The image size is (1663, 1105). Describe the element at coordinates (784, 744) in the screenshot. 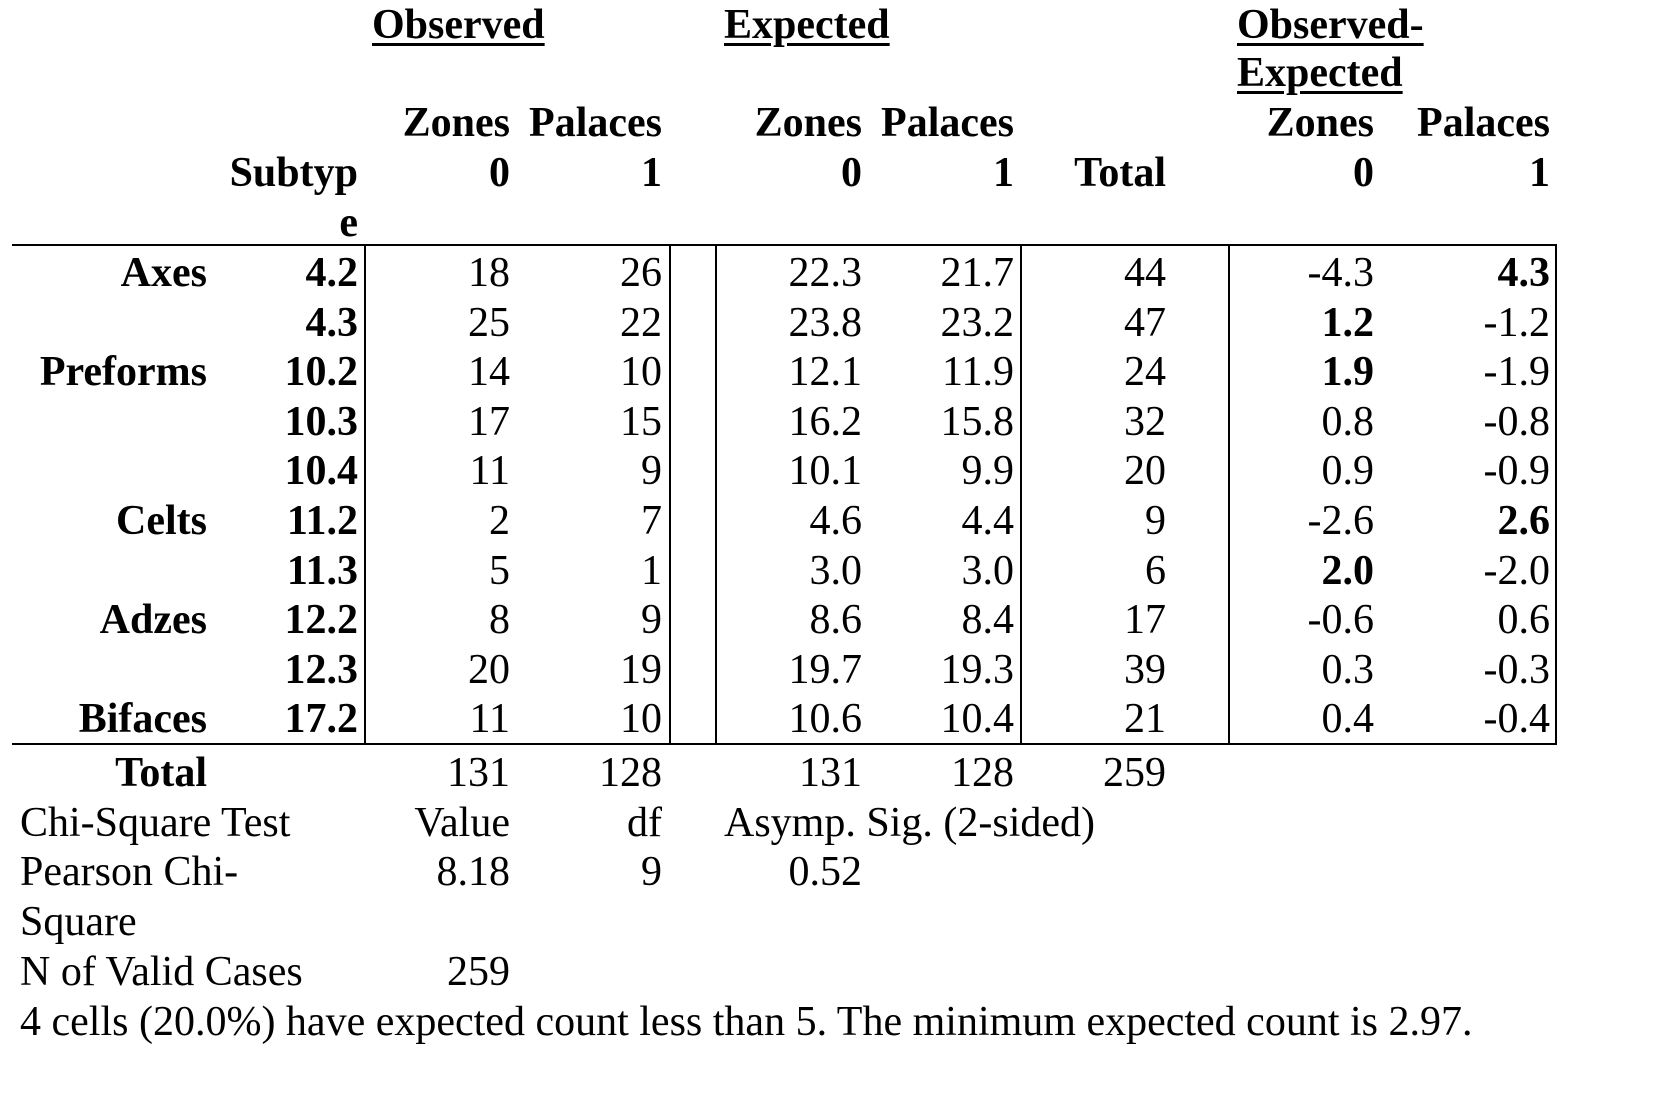

I see `table-bottom-rule` at that location.